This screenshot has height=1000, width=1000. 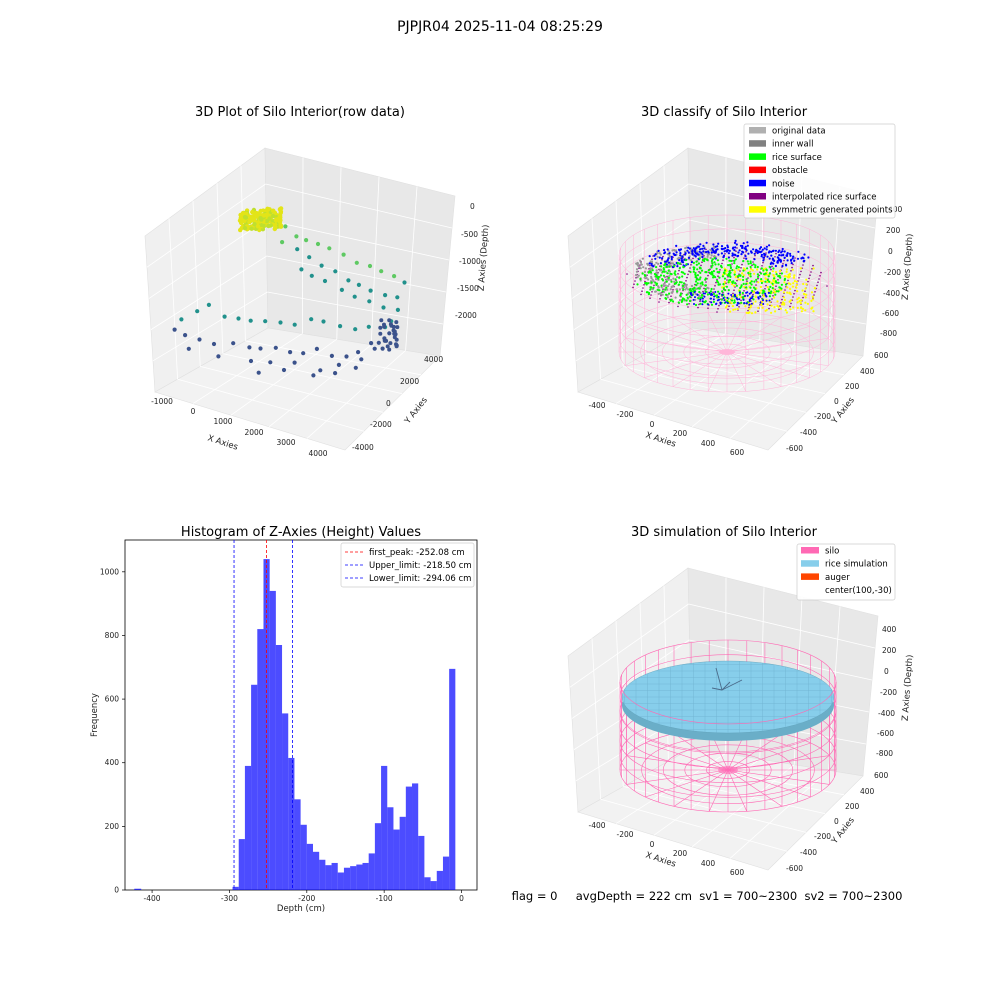 I want to click on raw-gridlines, so click(x=299, y=298).